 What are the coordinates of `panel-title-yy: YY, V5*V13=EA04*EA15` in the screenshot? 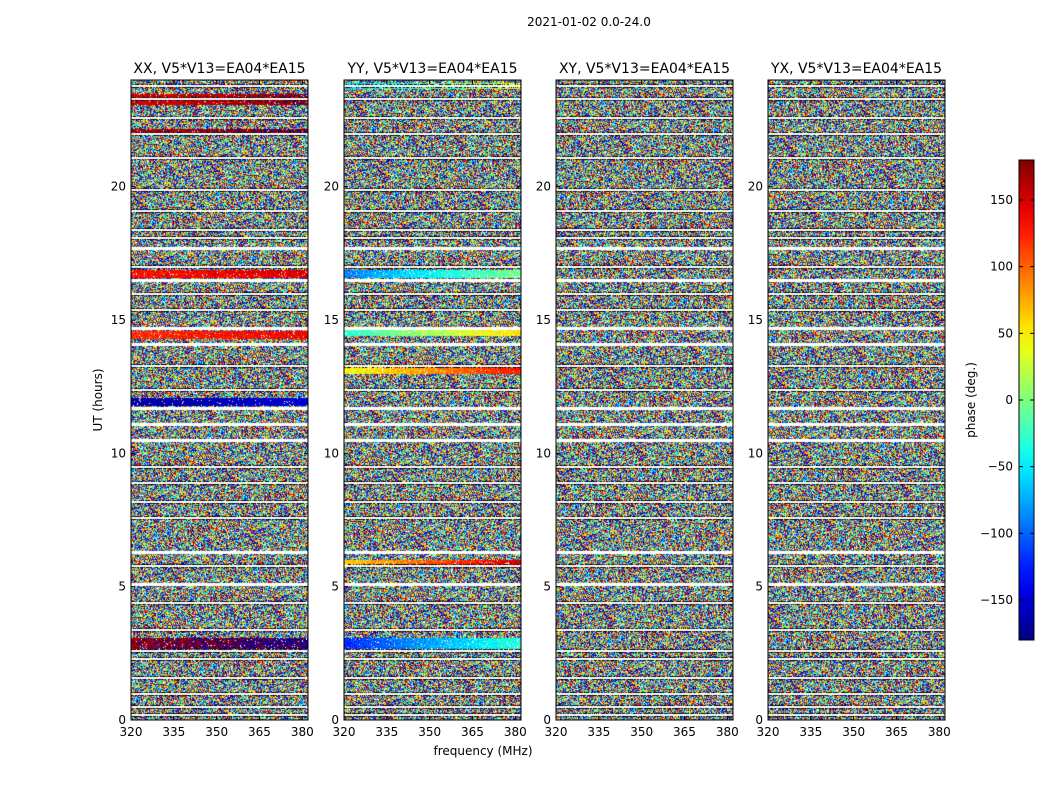 It's located at (431, 69).